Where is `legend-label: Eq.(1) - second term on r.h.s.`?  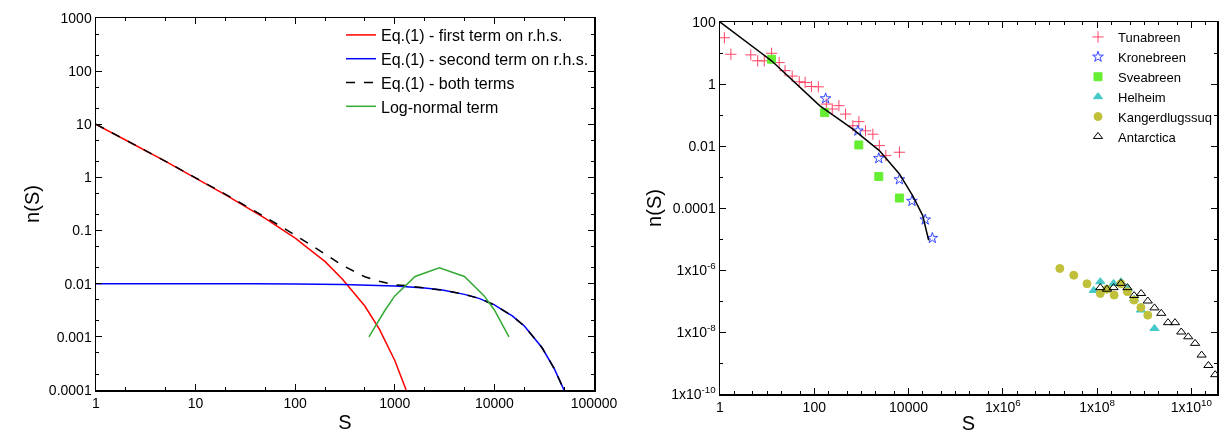
legend-label: Eq.(1) - second term on r.h.s. is located at coordinates (485, 59).